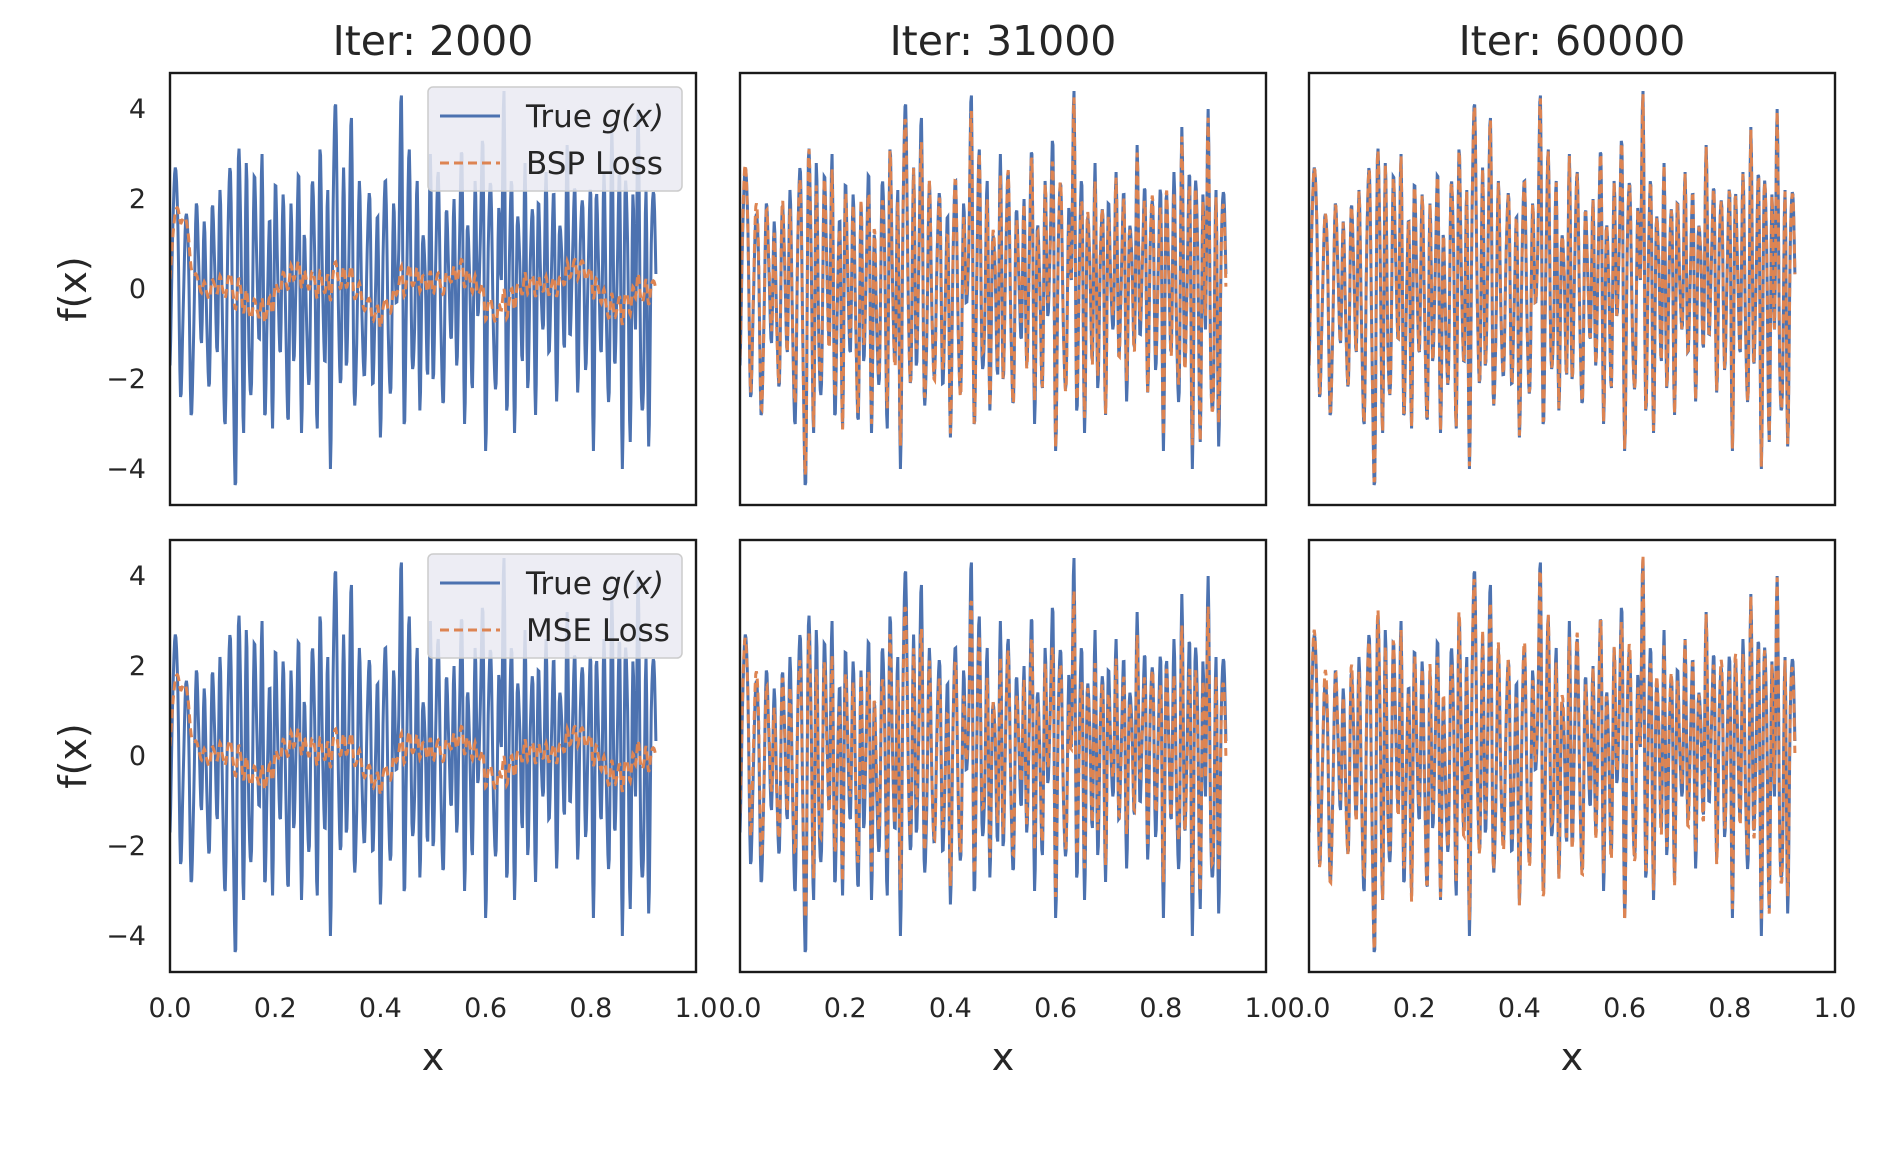 The image size is (1884, 1152). Describe the element at coordinates (594, 164) in the screenshot. I see `legend-loss-label: BSP Loss` at that location.